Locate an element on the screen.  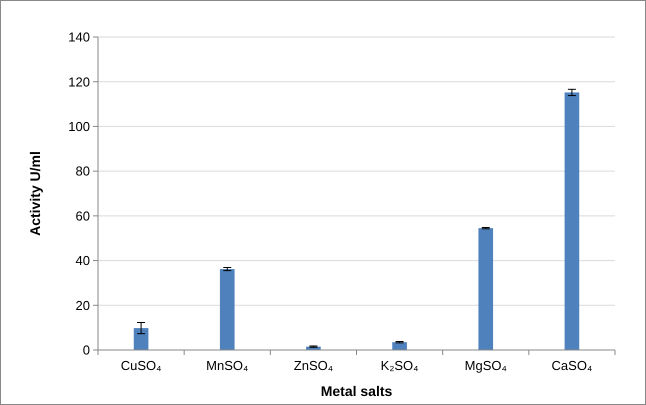
y-tick-label: 120 is located at coordinates (79, 82).